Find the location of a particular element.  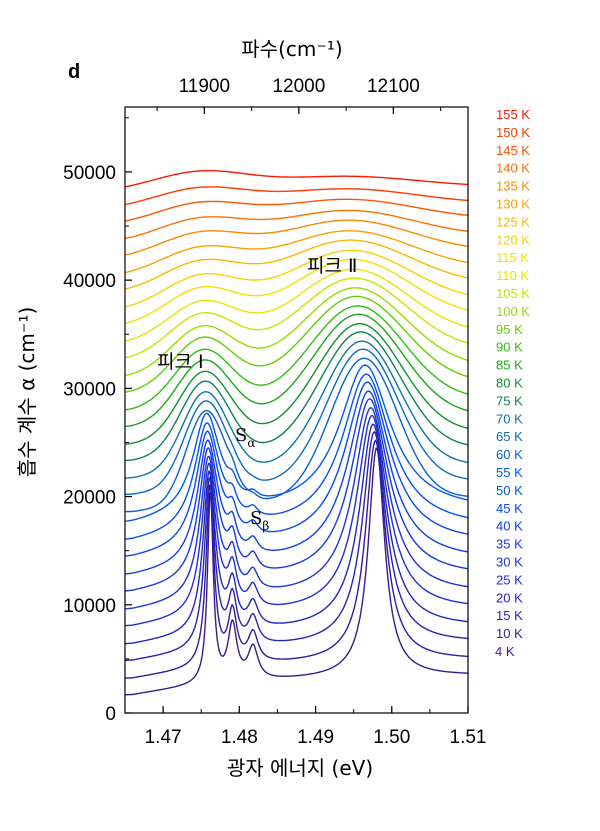

series-line-135K is located at coordinates (296, 237).